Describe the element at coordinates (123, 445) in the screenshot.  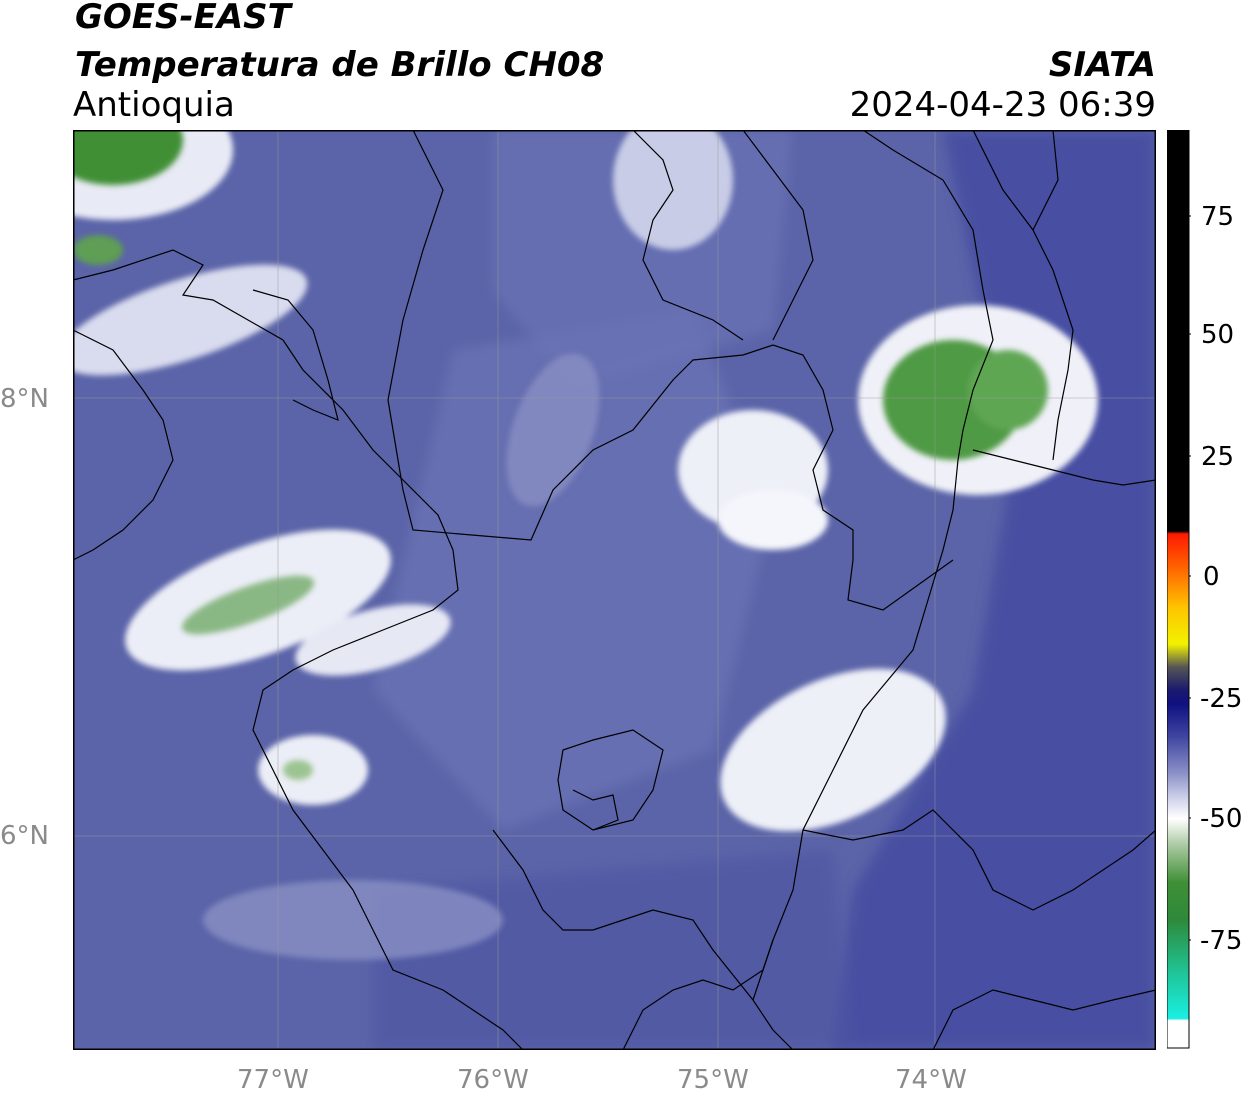
I see `border-panama` at that location.